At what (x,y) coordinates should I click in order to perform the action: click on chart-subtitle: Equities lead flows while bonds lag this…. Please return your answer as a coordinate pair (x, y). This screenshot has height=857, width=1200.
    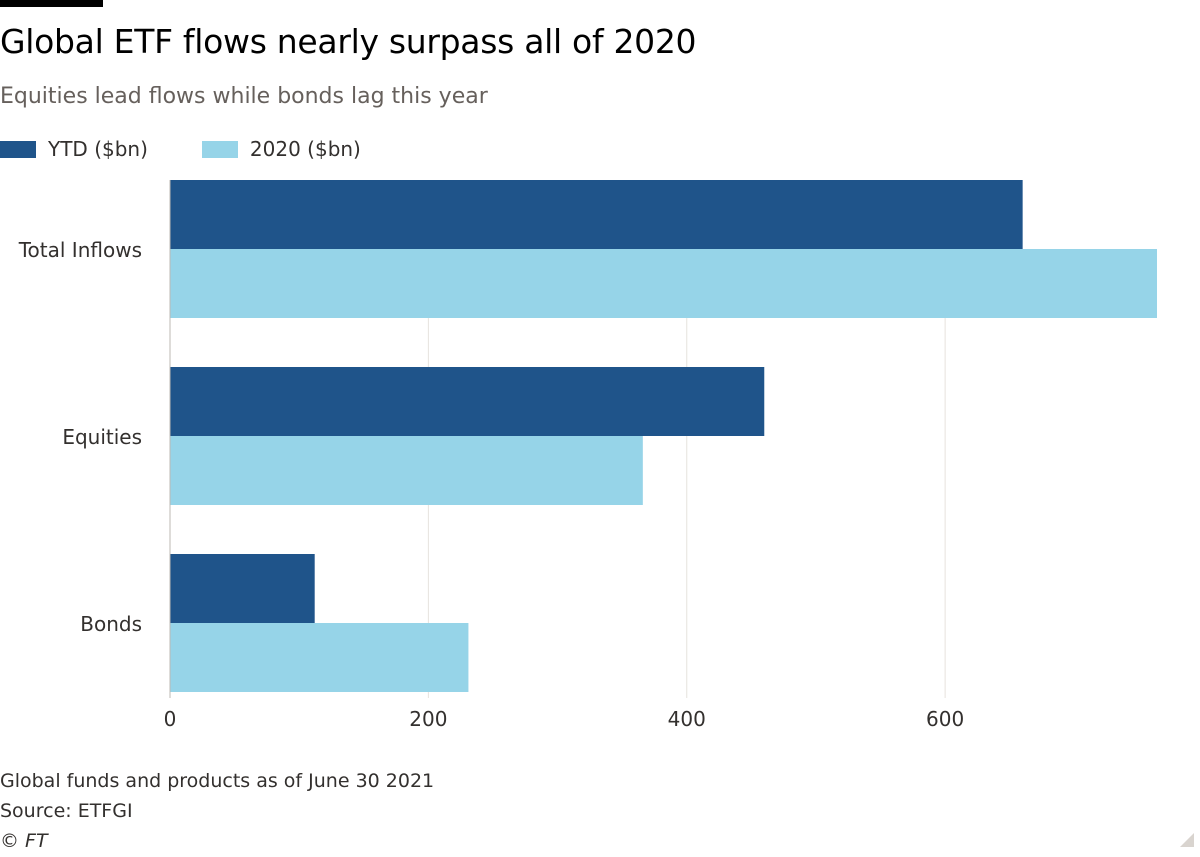
    Looking at the image, I should click on (244, 96).